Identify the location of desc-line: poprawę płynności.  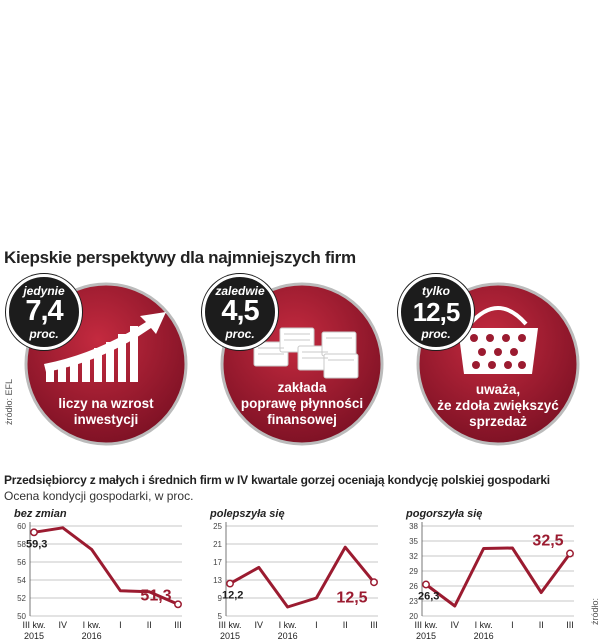
(302, 403).